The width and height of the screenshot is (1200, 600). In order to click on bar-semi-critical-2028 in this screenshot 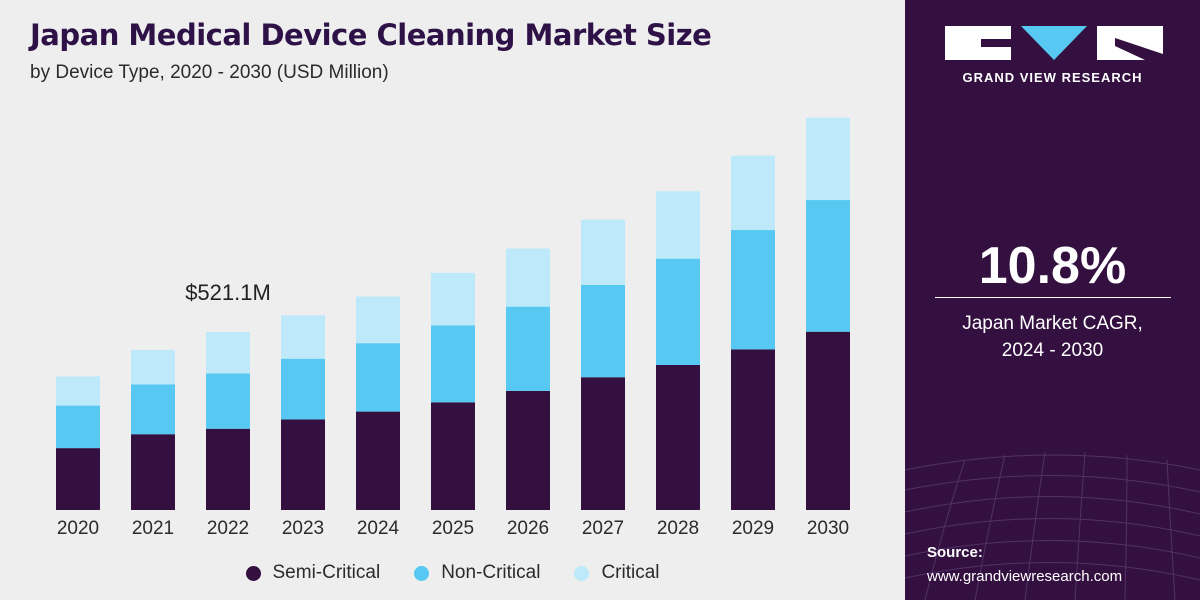, I will do `click(678, 437)`.